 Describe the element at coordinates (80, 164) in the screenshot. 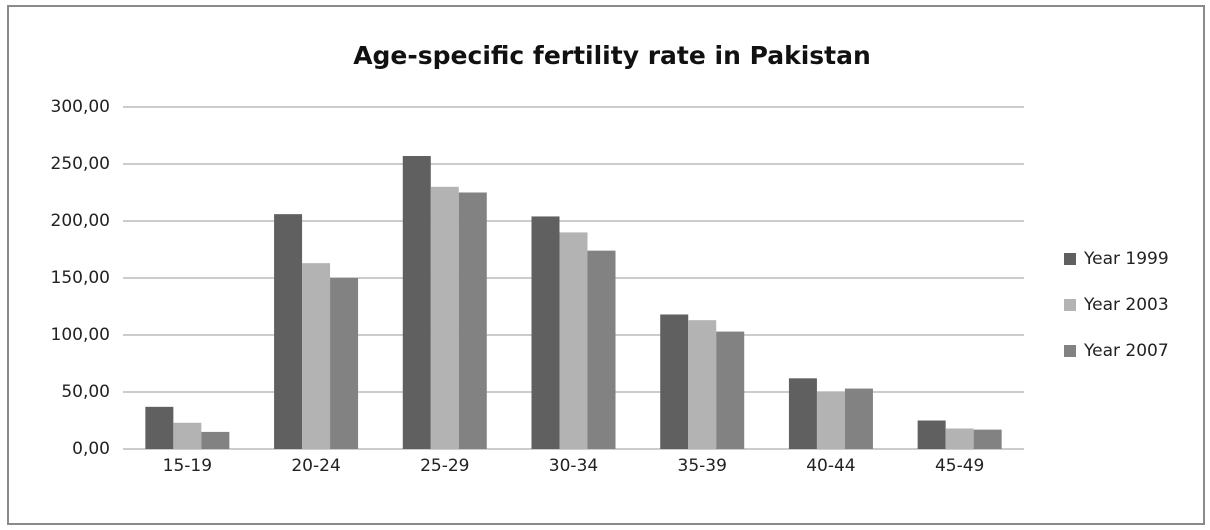

I see `y-tick-label: 250,00` at that location.